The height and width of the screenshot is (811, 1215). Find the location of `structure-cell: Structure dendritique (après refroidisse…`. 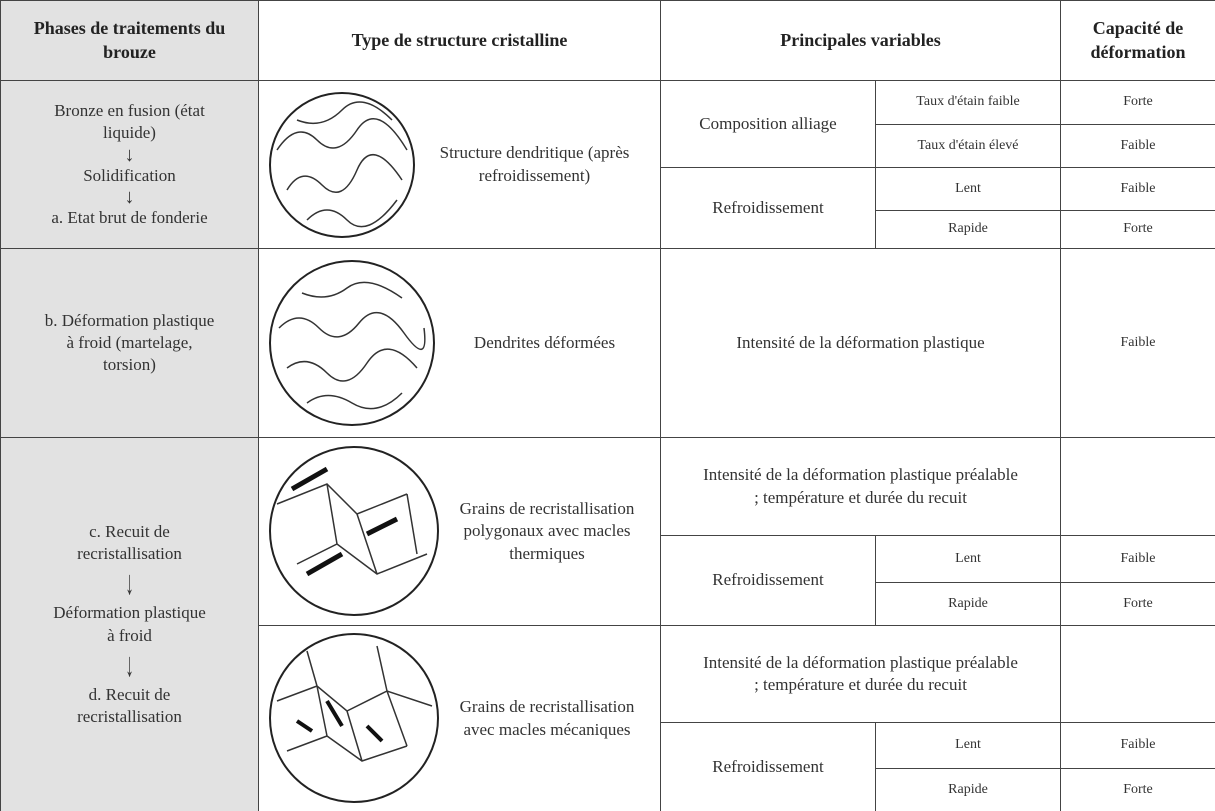

structure-cell: Structure dendritique (après refroidisse… is located at coordinates (460, 165).